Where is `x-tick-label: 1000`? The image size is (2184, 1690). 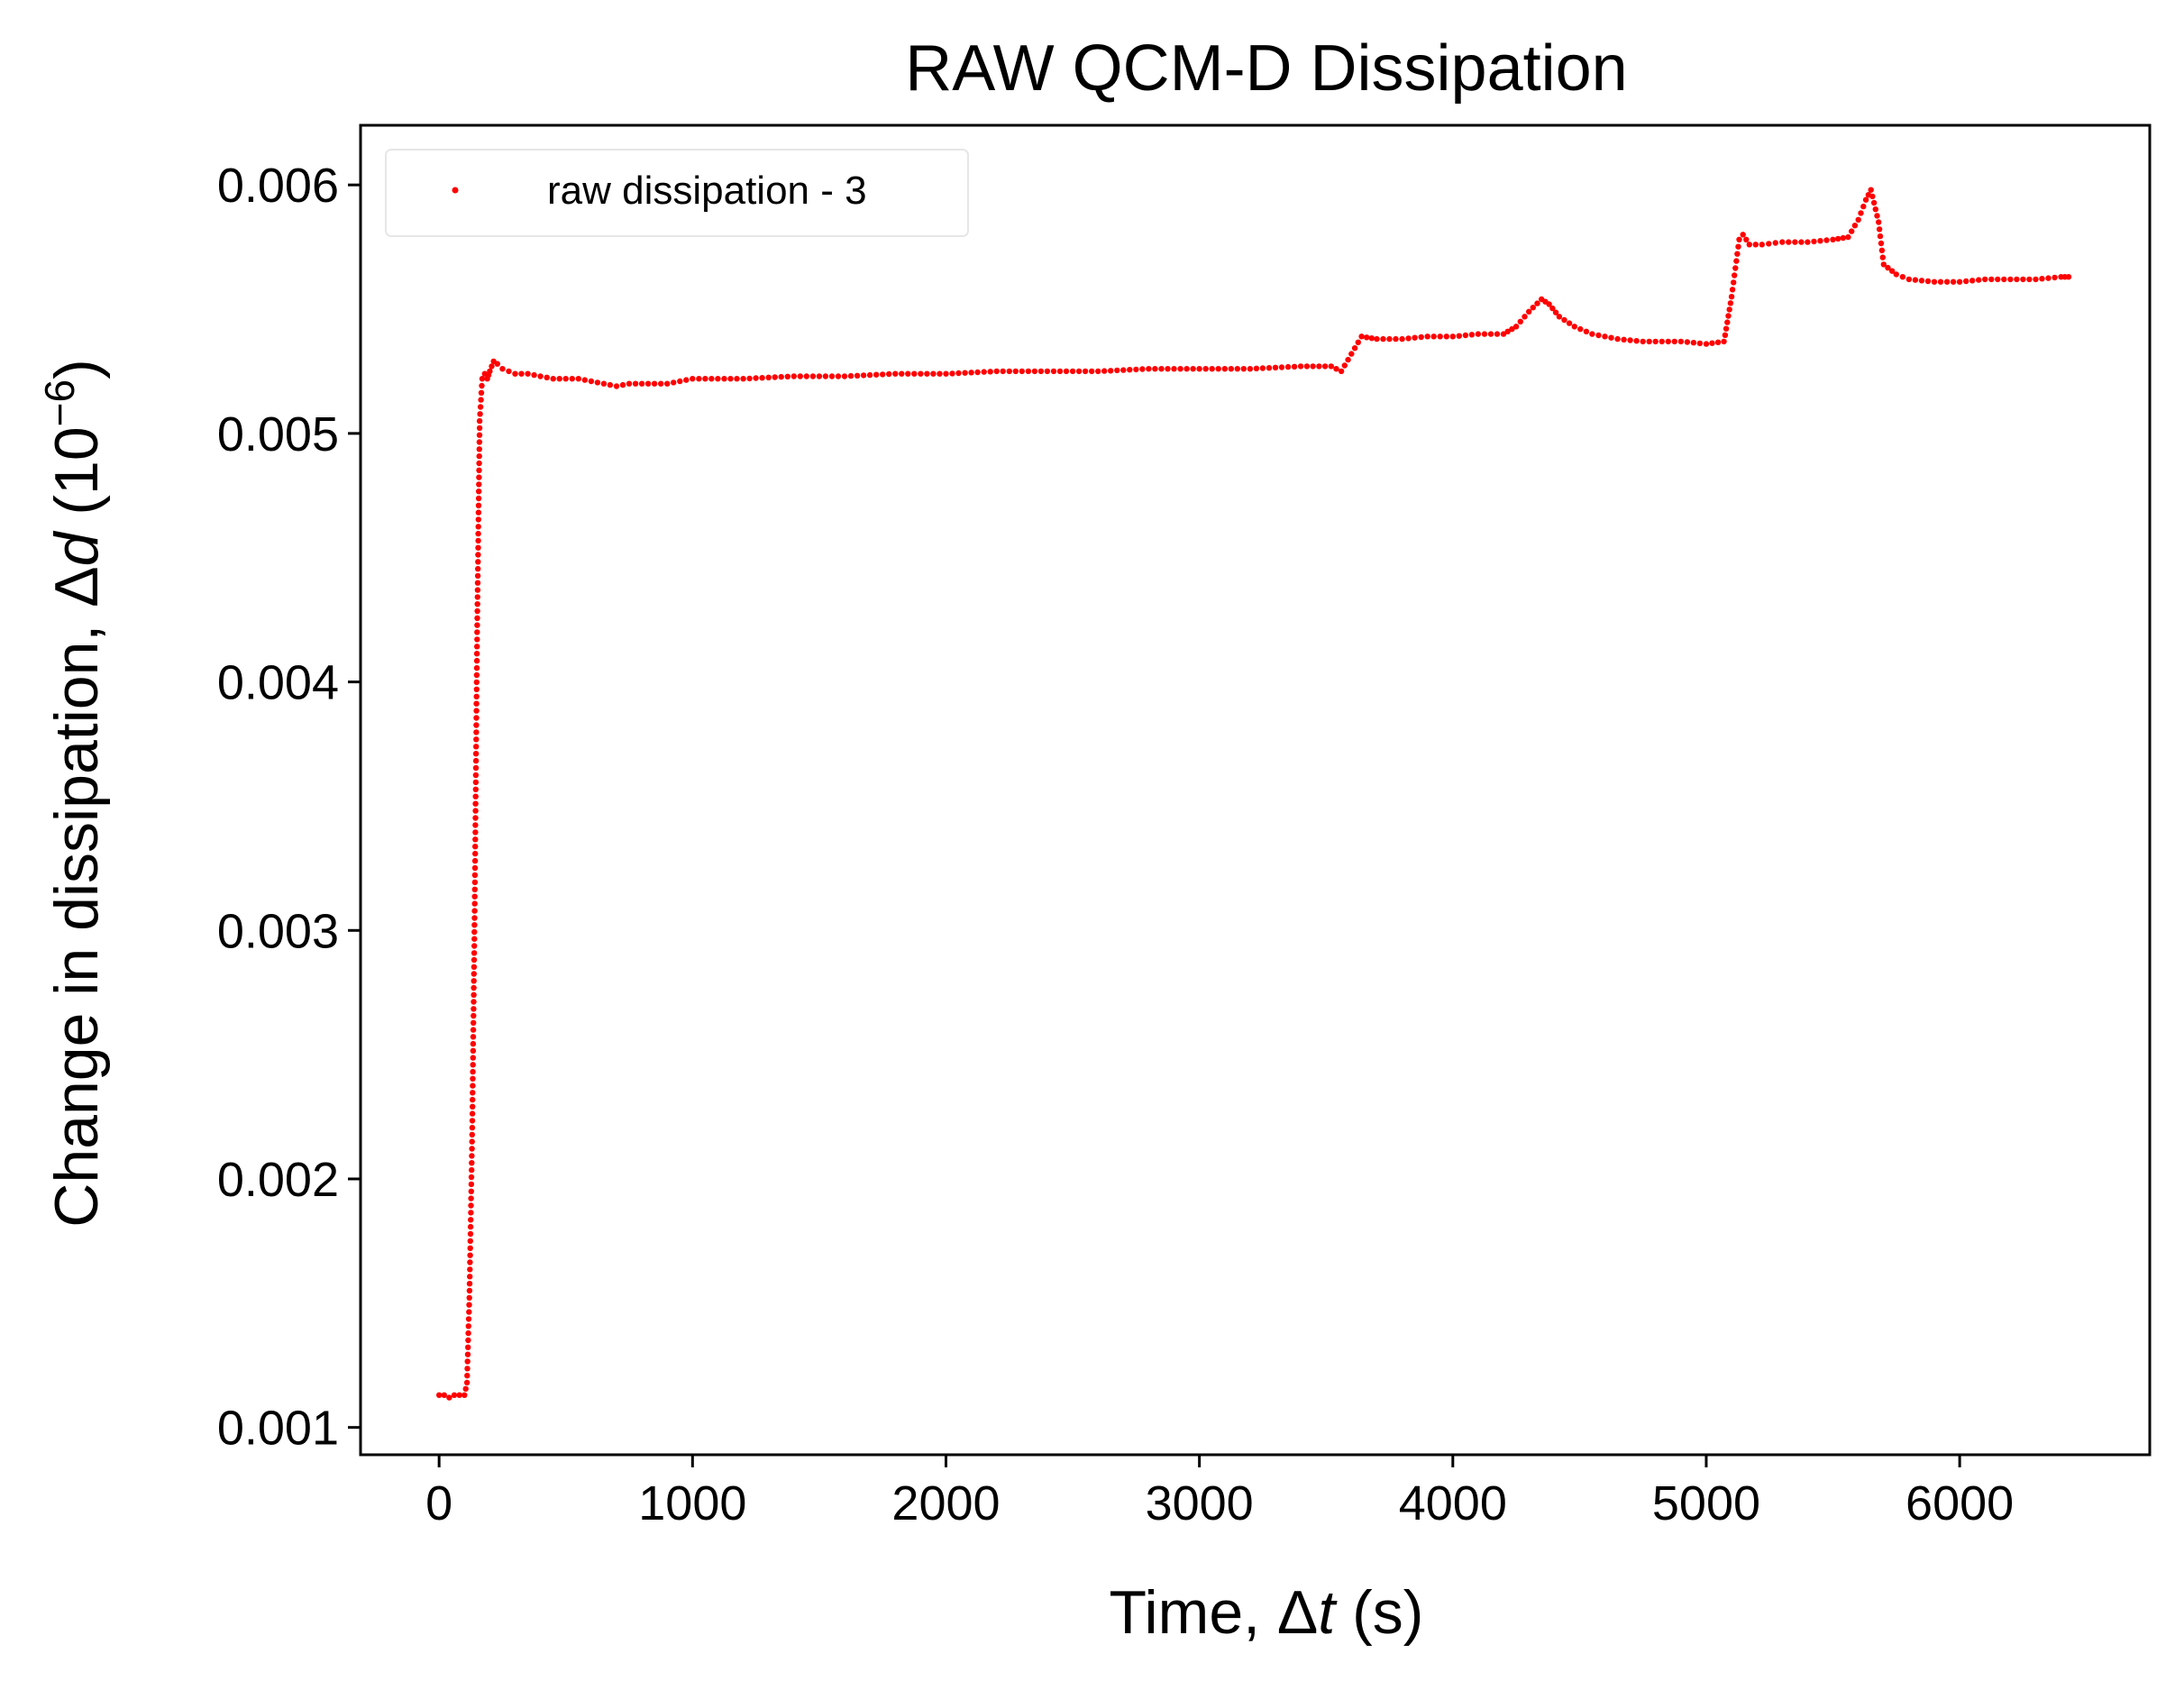
x-tick-label: 1000 is located at coordinates (692, 1503).